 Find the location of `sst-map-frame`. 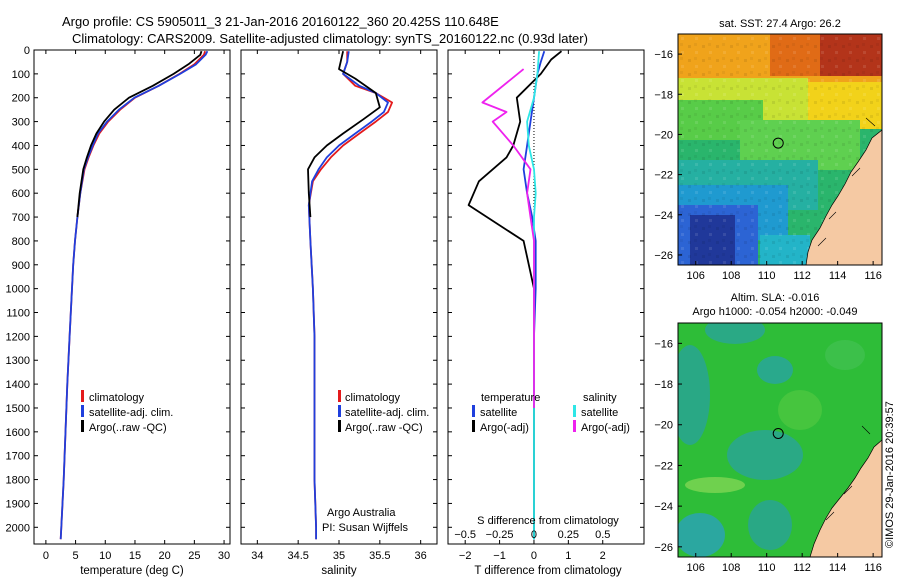

sst-map-frame is located at coordinates (780, 149).